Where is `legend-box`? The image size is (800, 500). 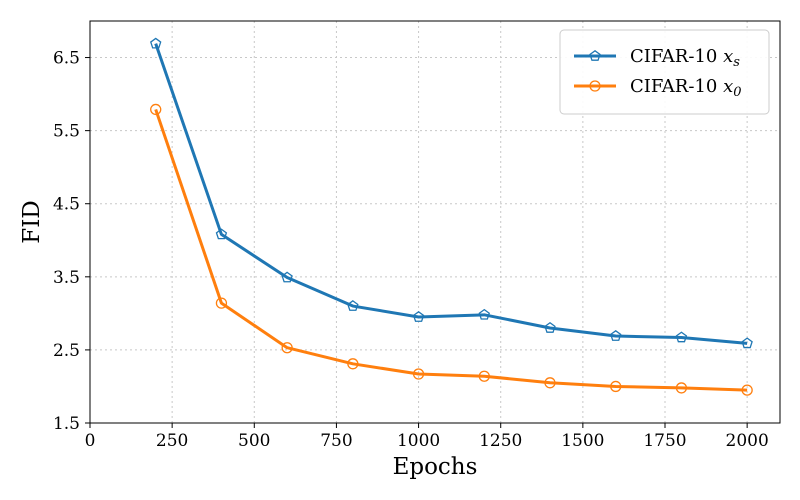
legend-box is located at coordinates (664, 72).